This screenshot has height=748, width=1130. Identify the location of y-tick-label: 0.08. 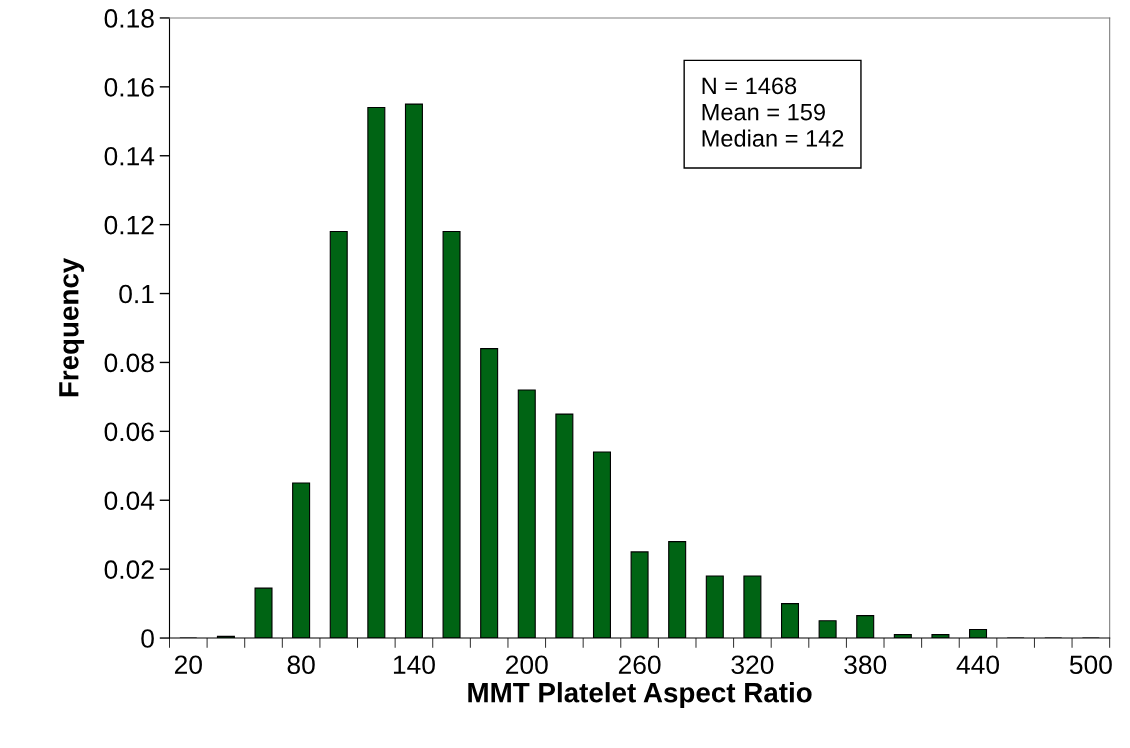
(129, 363).